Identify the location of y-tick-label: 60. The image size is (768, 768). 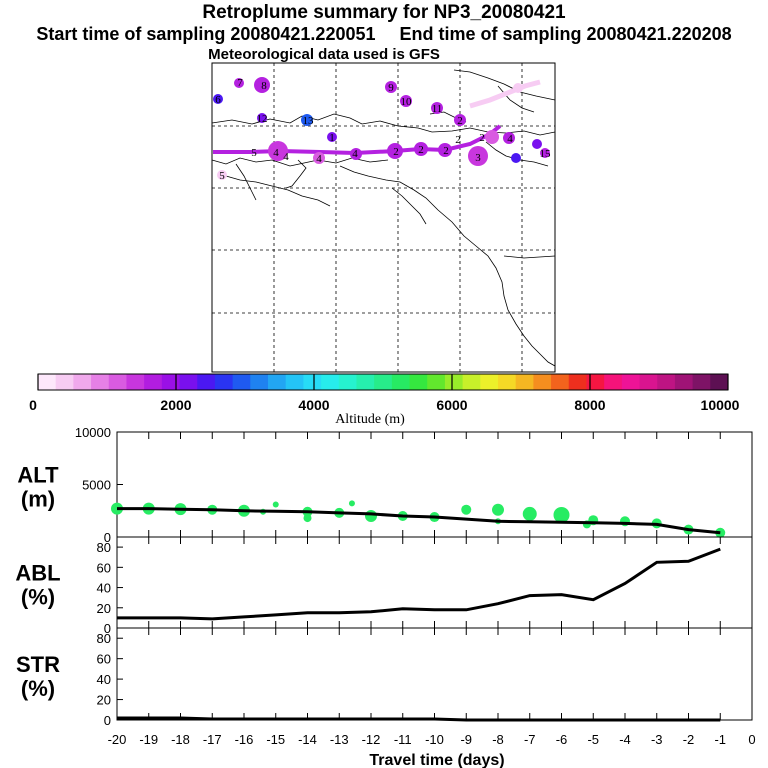
(104, 659).